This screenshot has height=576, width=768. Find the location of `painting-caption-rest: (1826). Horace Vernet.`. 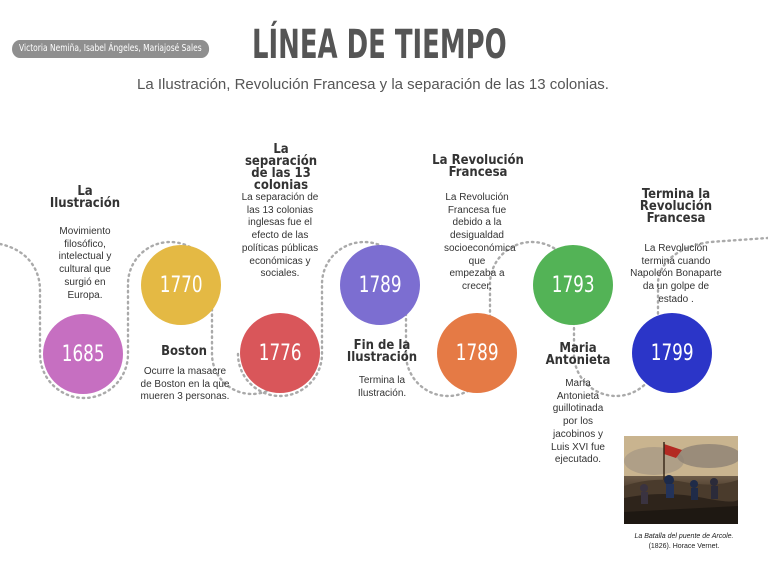

painting-caption-rest: (1826). Horace Vernet. is located at coordinates (684, 546).